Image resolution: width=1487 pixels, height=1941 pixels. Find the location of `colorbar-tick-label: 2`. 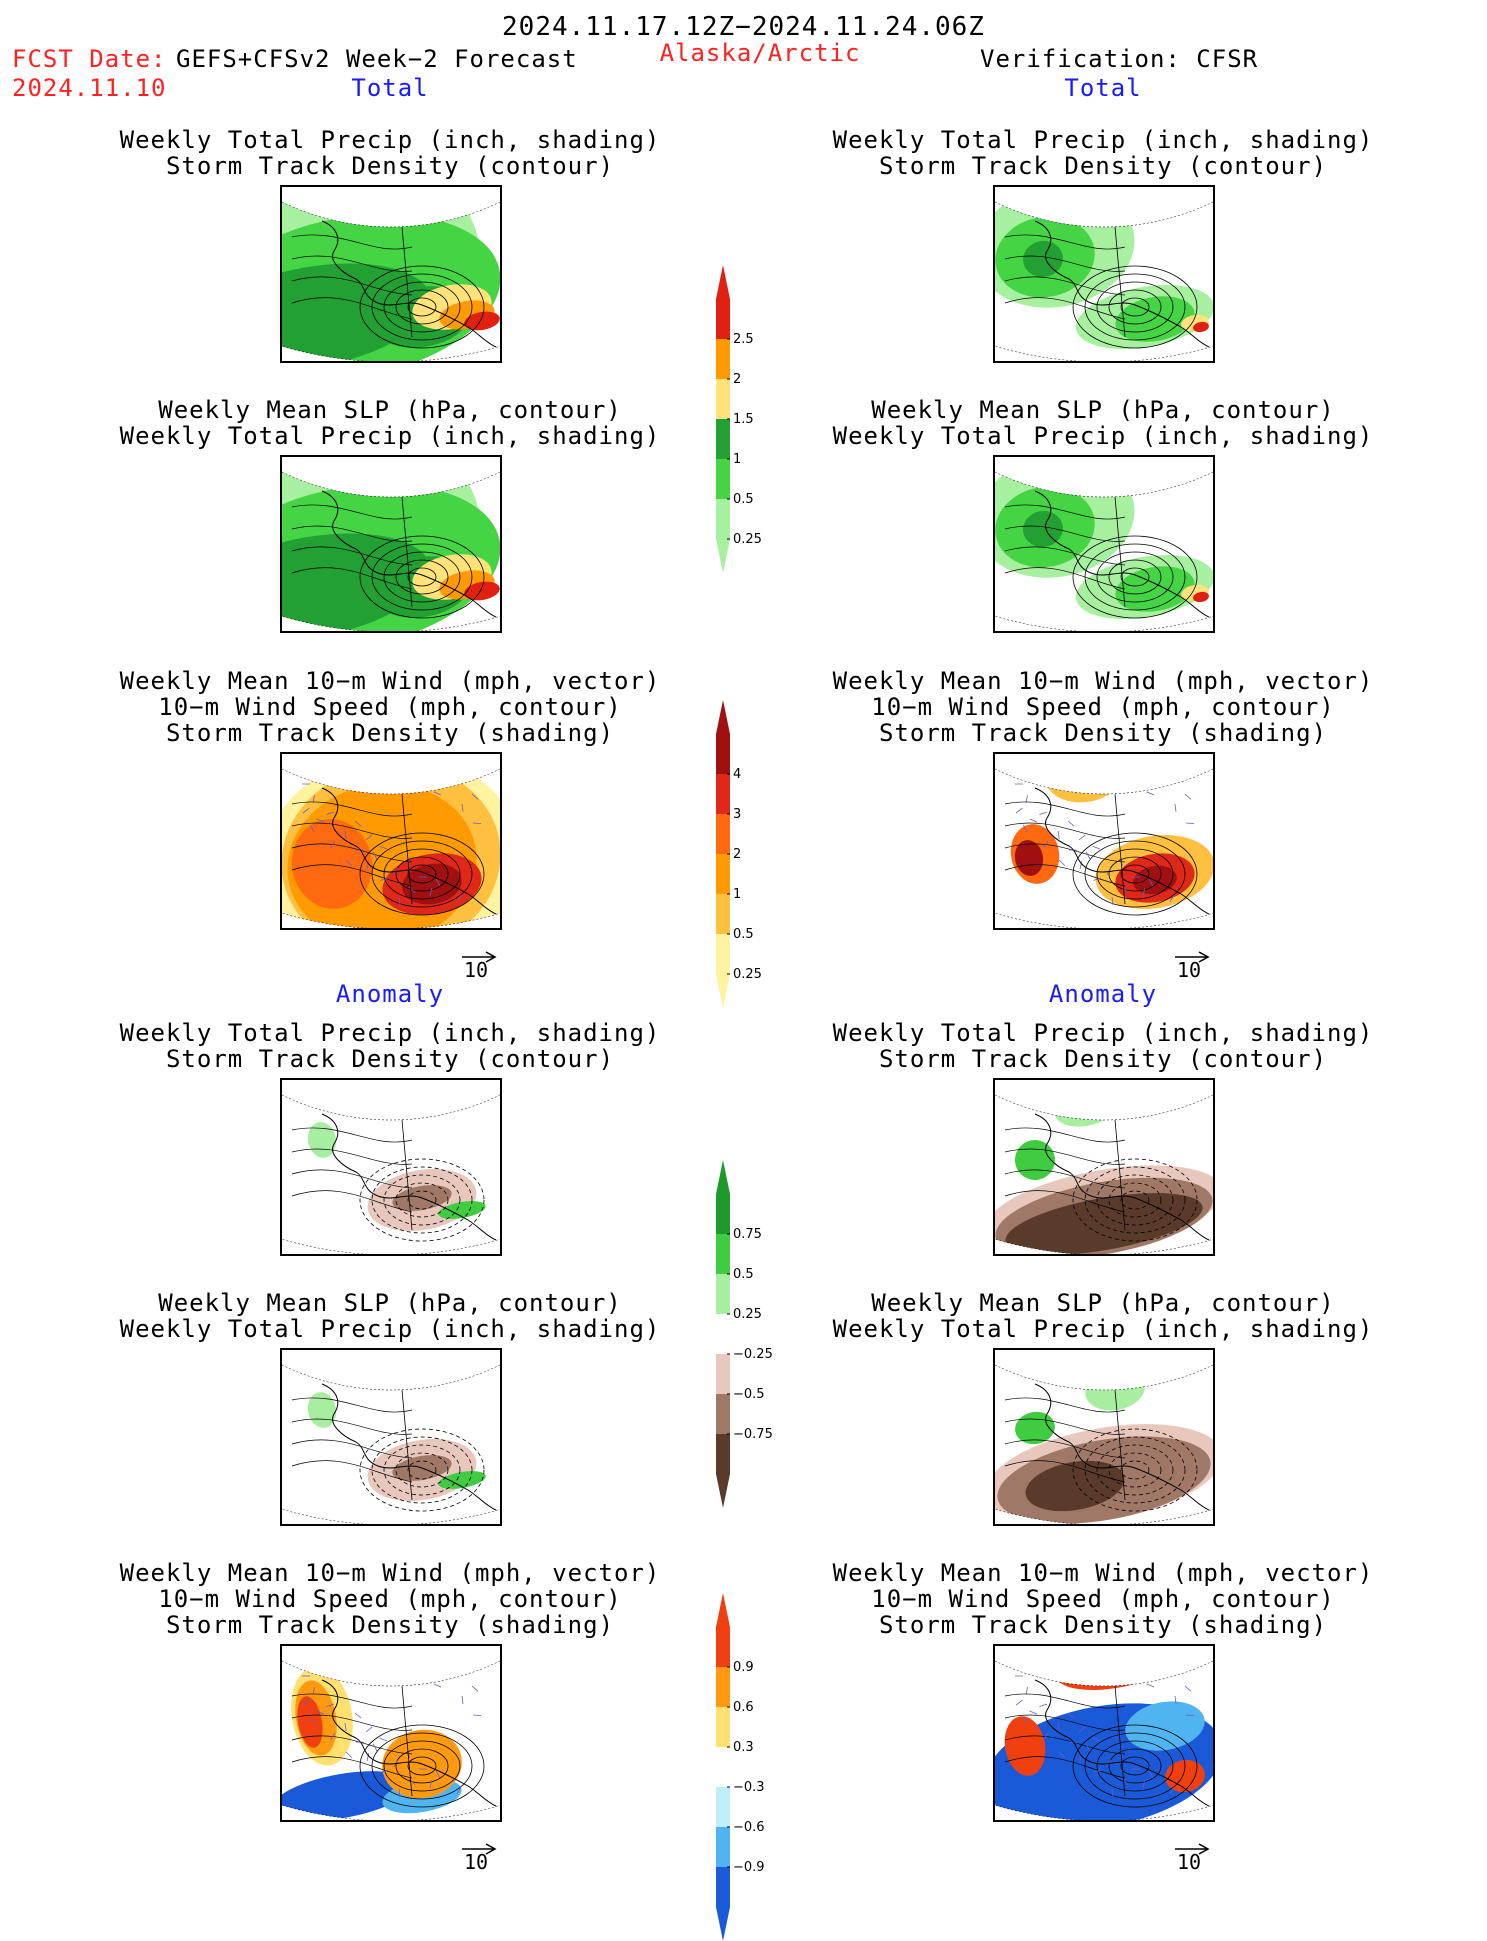

colorbar-tick-label: 2 is located at coordinates (737, 854).